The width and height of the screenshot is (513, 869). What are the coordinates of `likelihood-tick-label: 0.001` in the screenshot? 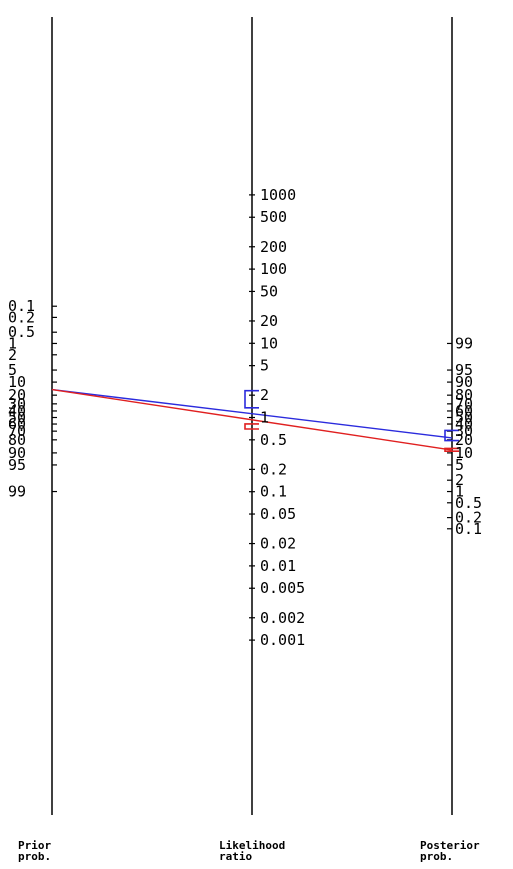 It's located at (282, 640).